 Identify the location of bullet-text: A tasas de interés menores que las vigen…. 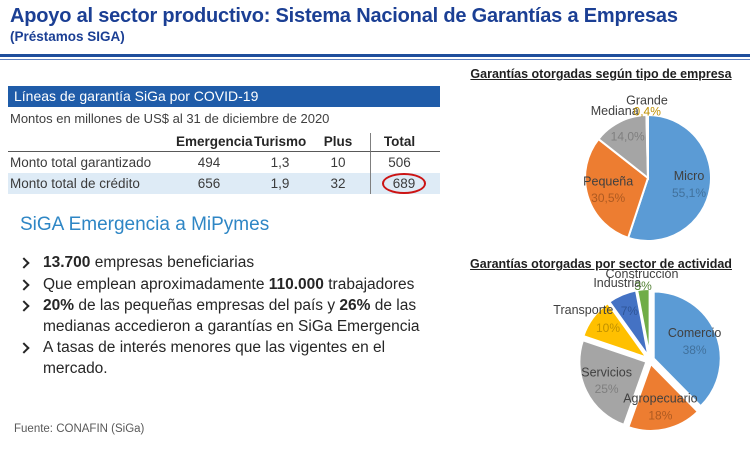
(214, 358).